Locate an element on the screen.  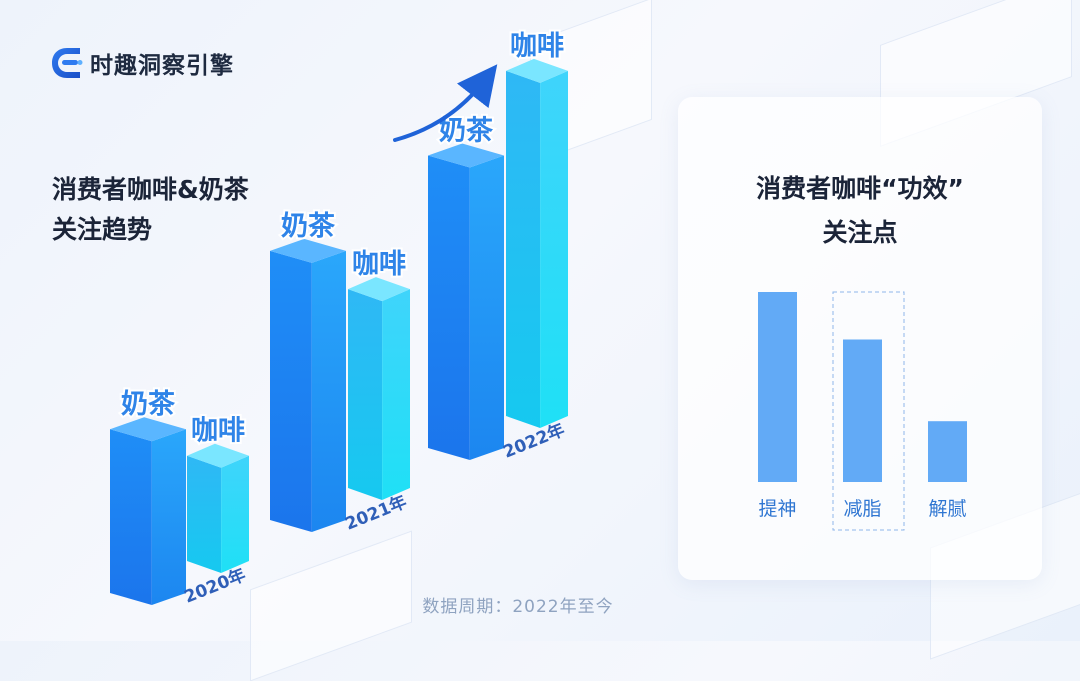
bar-coffee-2022 is located at coordinates (537, 243).